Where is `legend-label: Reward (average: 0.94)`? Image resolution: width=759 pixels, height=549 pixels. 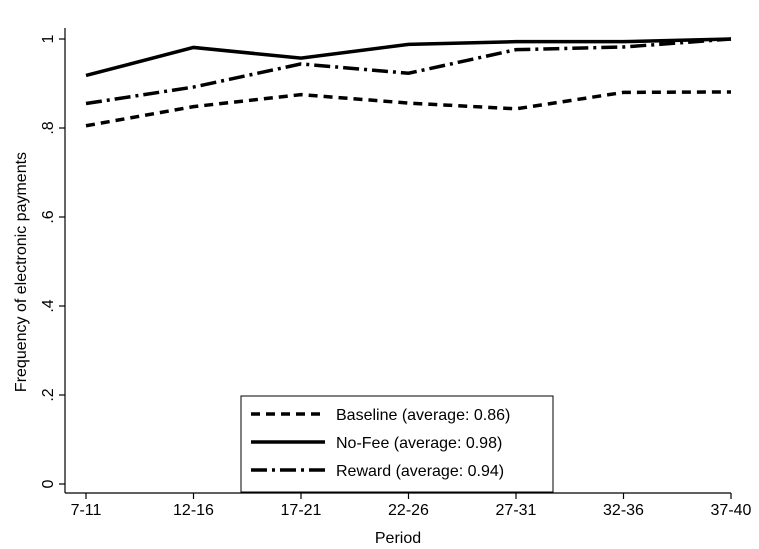
legend-label: Reward (average: 0.94) is located at coordinates (420, 471).